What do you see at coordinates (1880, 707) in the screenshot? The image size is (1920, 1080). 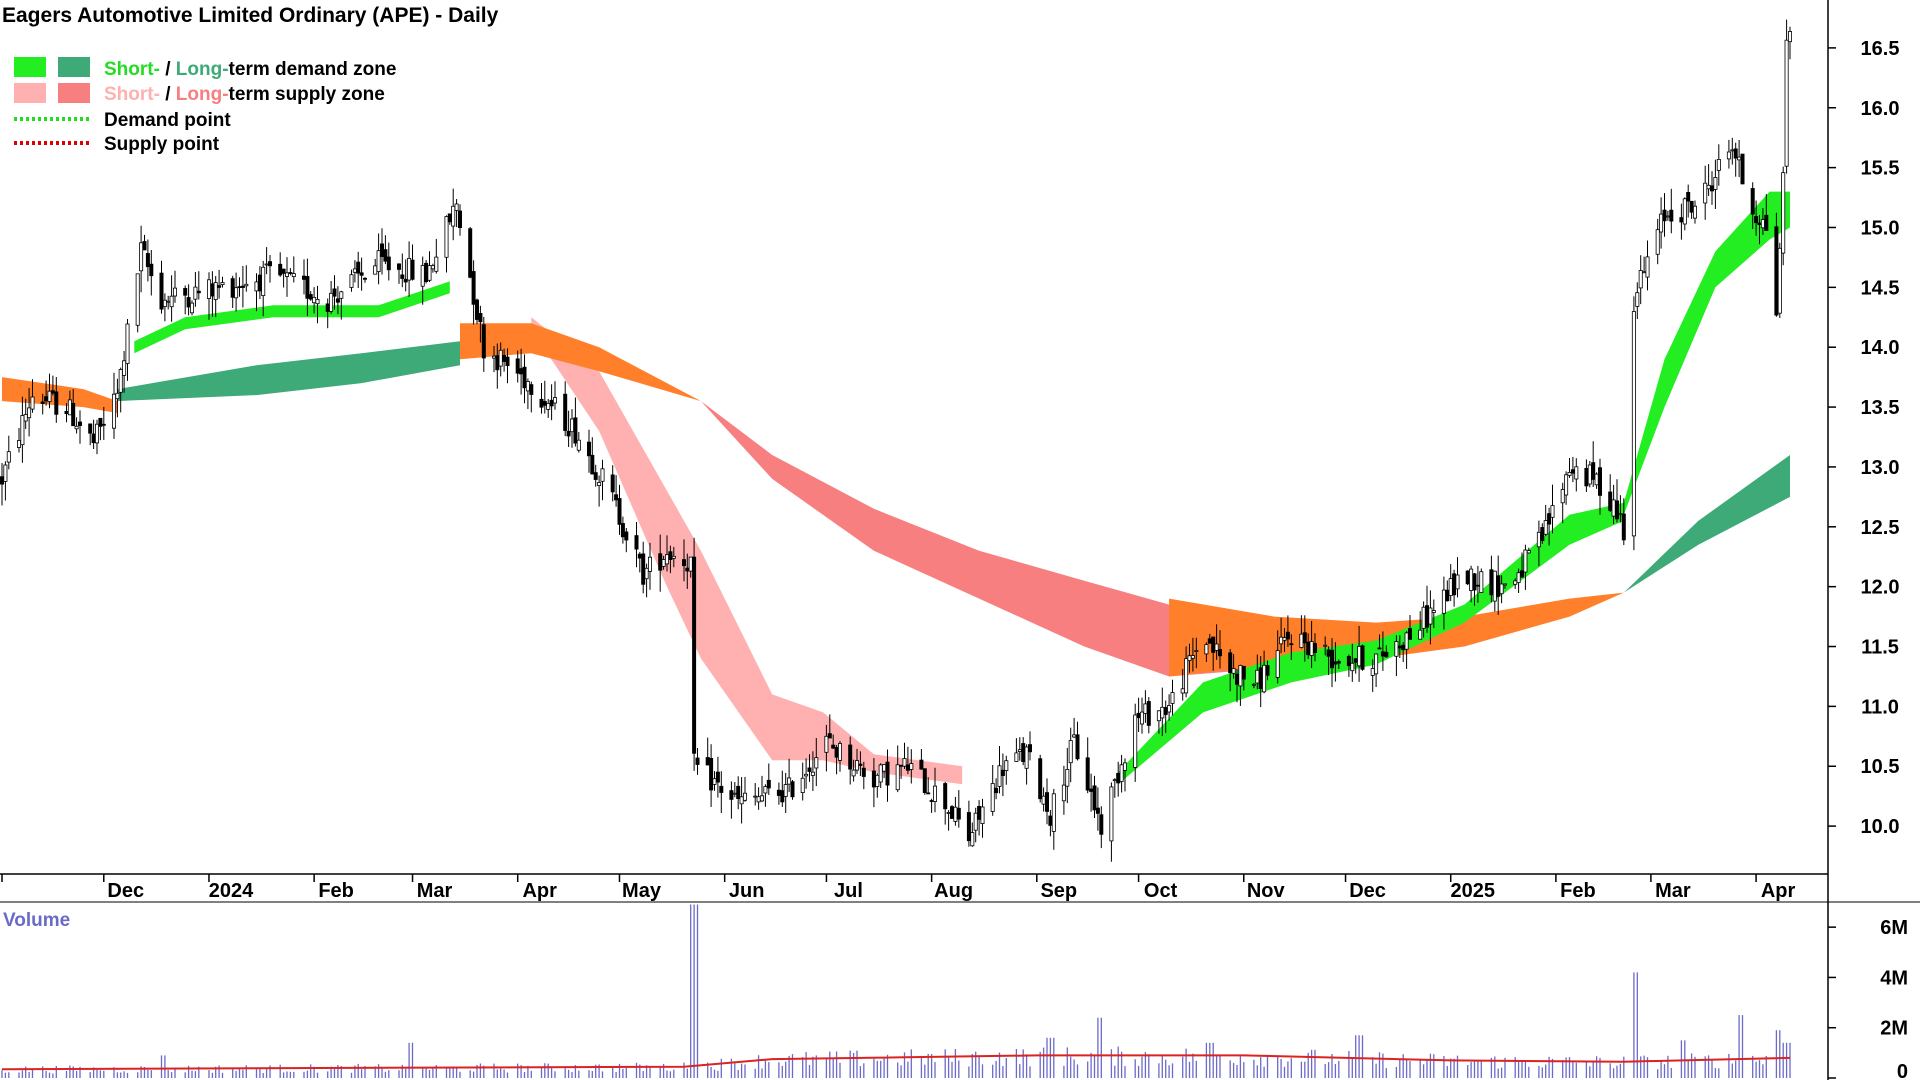 I see `y-tick-label: 11.0` at bounding box center [1880, 707].